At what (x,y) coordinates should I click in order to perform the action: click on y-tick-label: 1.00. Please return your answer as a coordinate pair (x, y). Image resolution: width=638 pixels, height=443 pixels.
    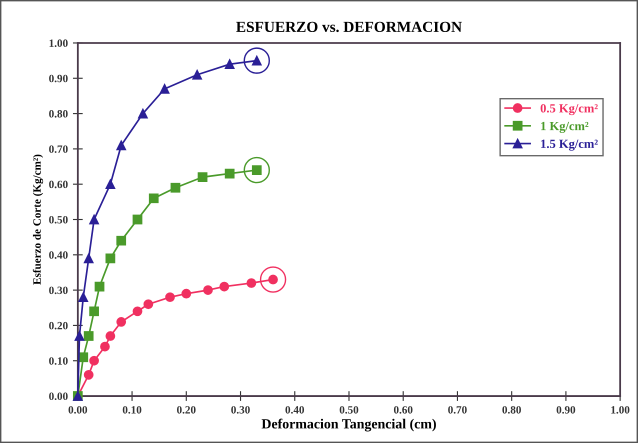
    Looking at the image, I should click on (59, 43).